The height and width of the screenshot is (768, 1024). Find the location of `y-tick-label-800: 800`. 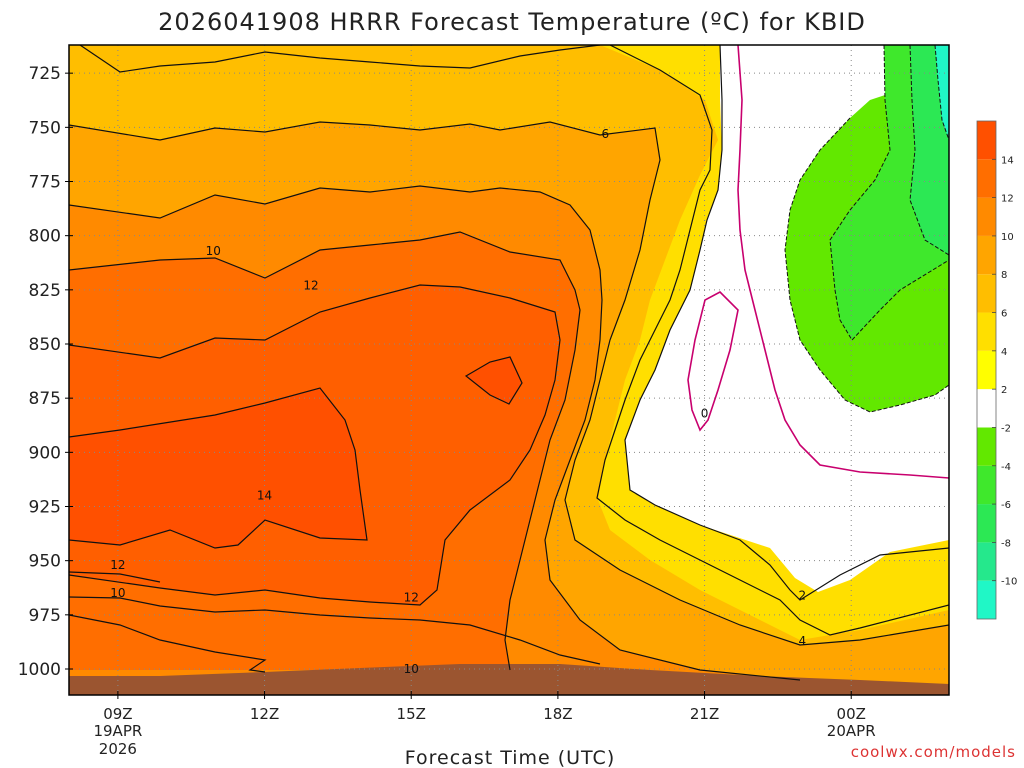

y-tick-label-800: 800 is located at coordinates (45, 237).